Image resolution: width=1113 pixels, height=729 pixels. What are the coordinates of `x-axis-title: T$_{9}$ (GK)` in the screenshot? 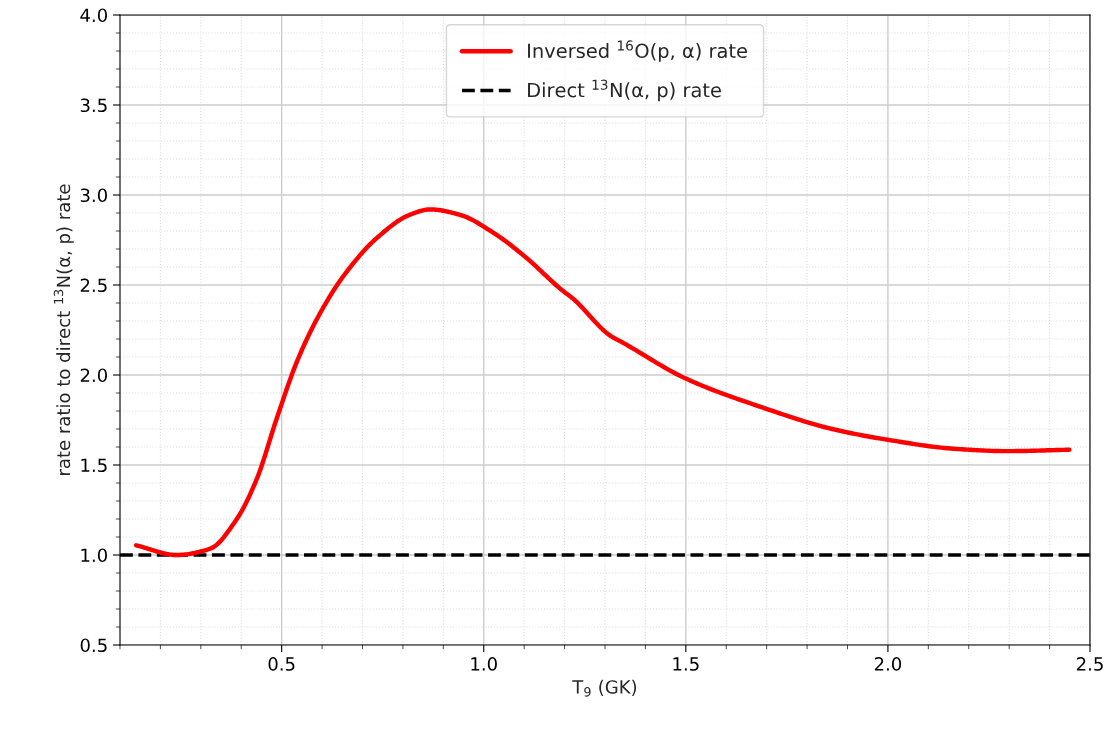 It's located at (604, 688).